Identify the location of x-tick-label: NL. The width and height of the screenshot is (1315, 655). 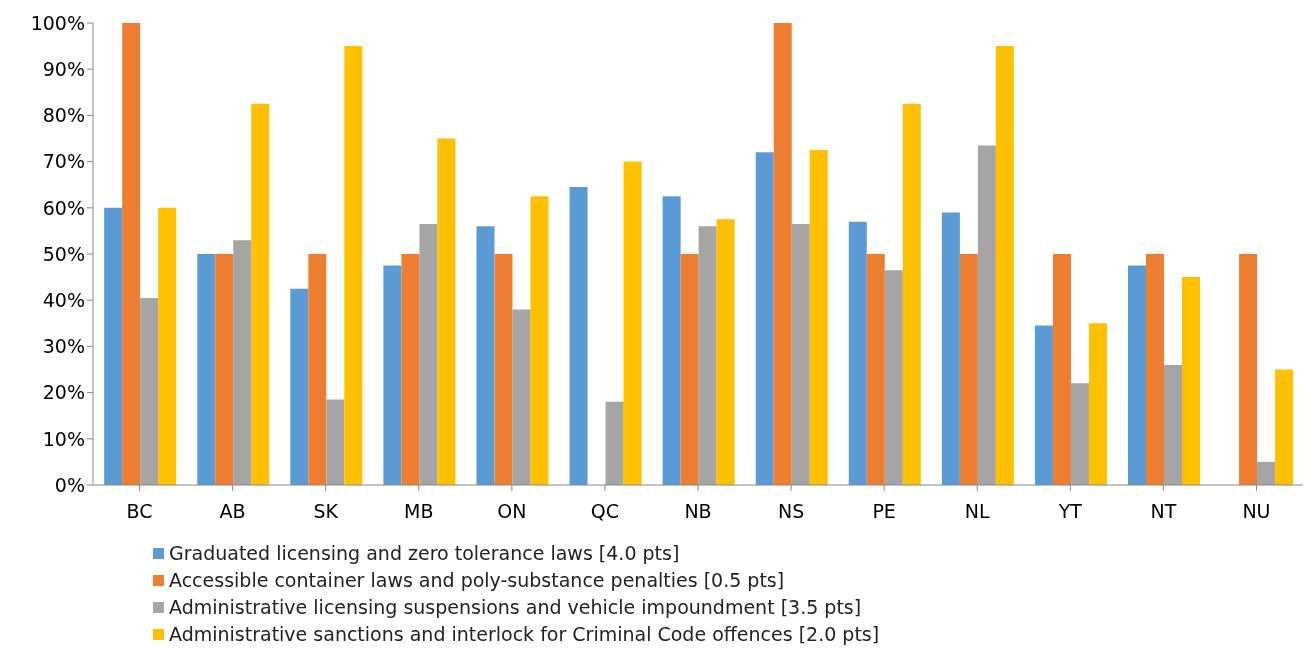
(977, 511).